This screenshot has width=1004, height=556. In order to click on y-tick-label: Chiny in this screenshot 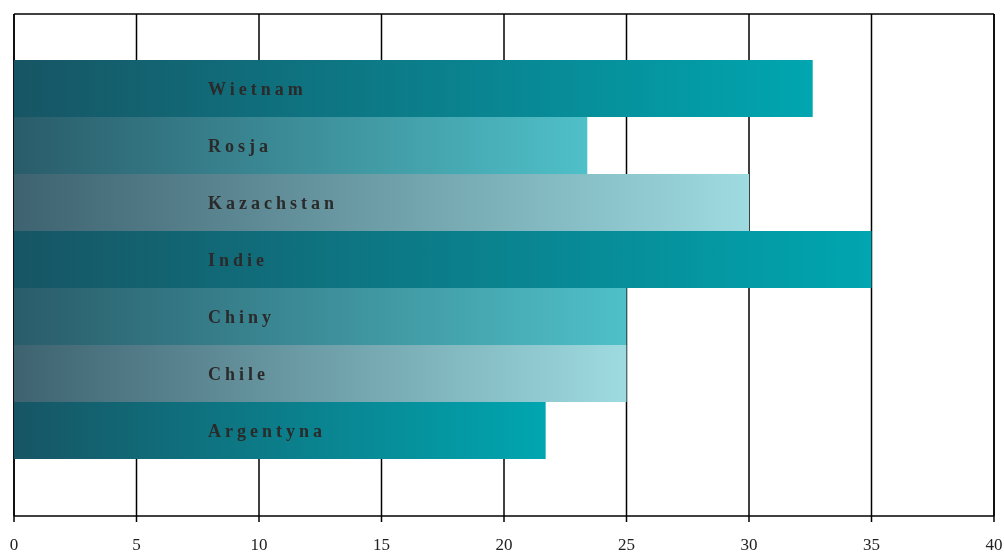, I will do `click(242, 316)`.